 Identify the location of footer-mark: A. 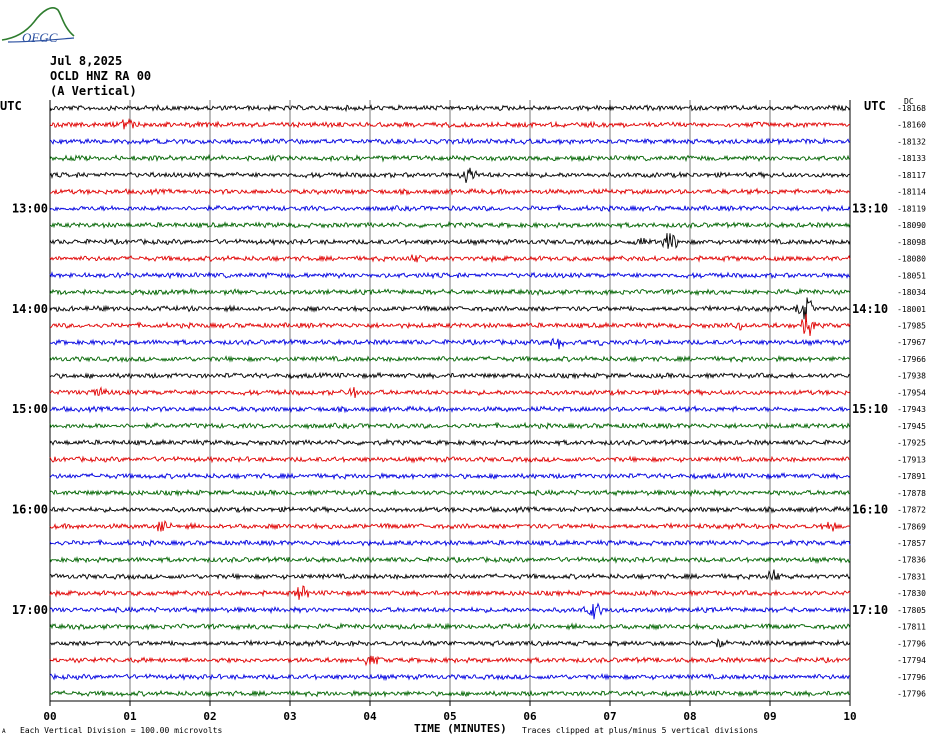
(4, 731).